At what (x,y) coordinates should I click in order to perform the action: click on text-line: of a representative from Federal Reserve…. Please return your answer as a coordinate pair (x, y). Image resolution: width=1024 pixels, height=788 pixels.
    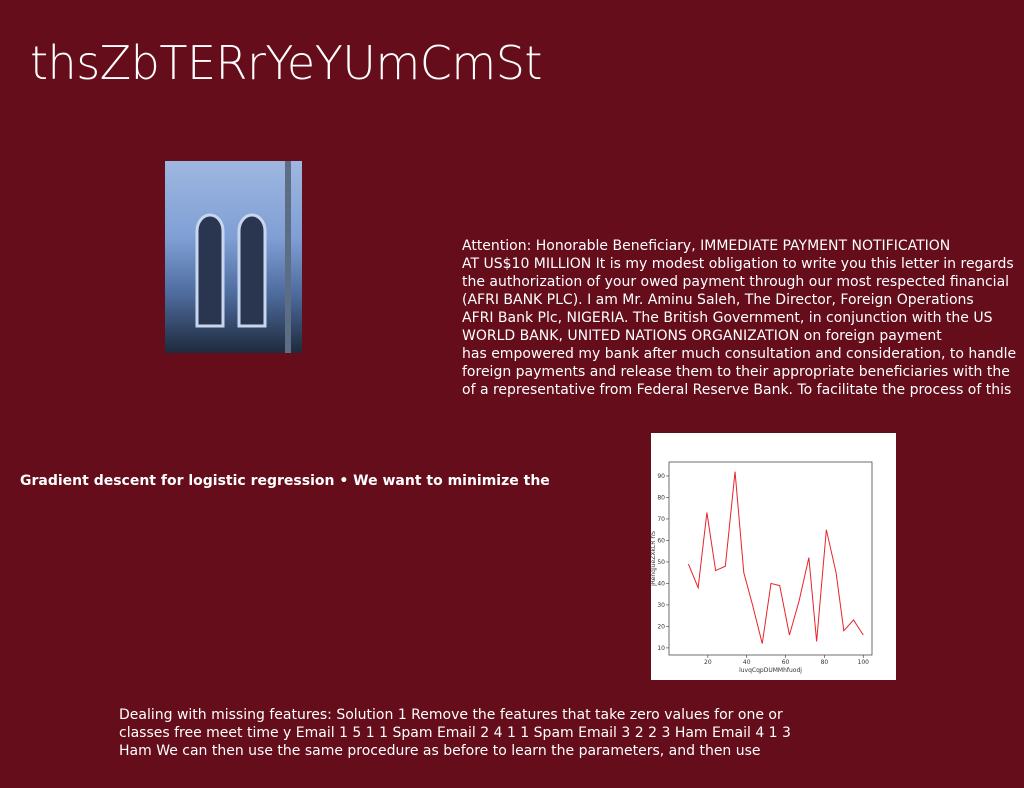
    Looking at the image, I should click on (737, 390).